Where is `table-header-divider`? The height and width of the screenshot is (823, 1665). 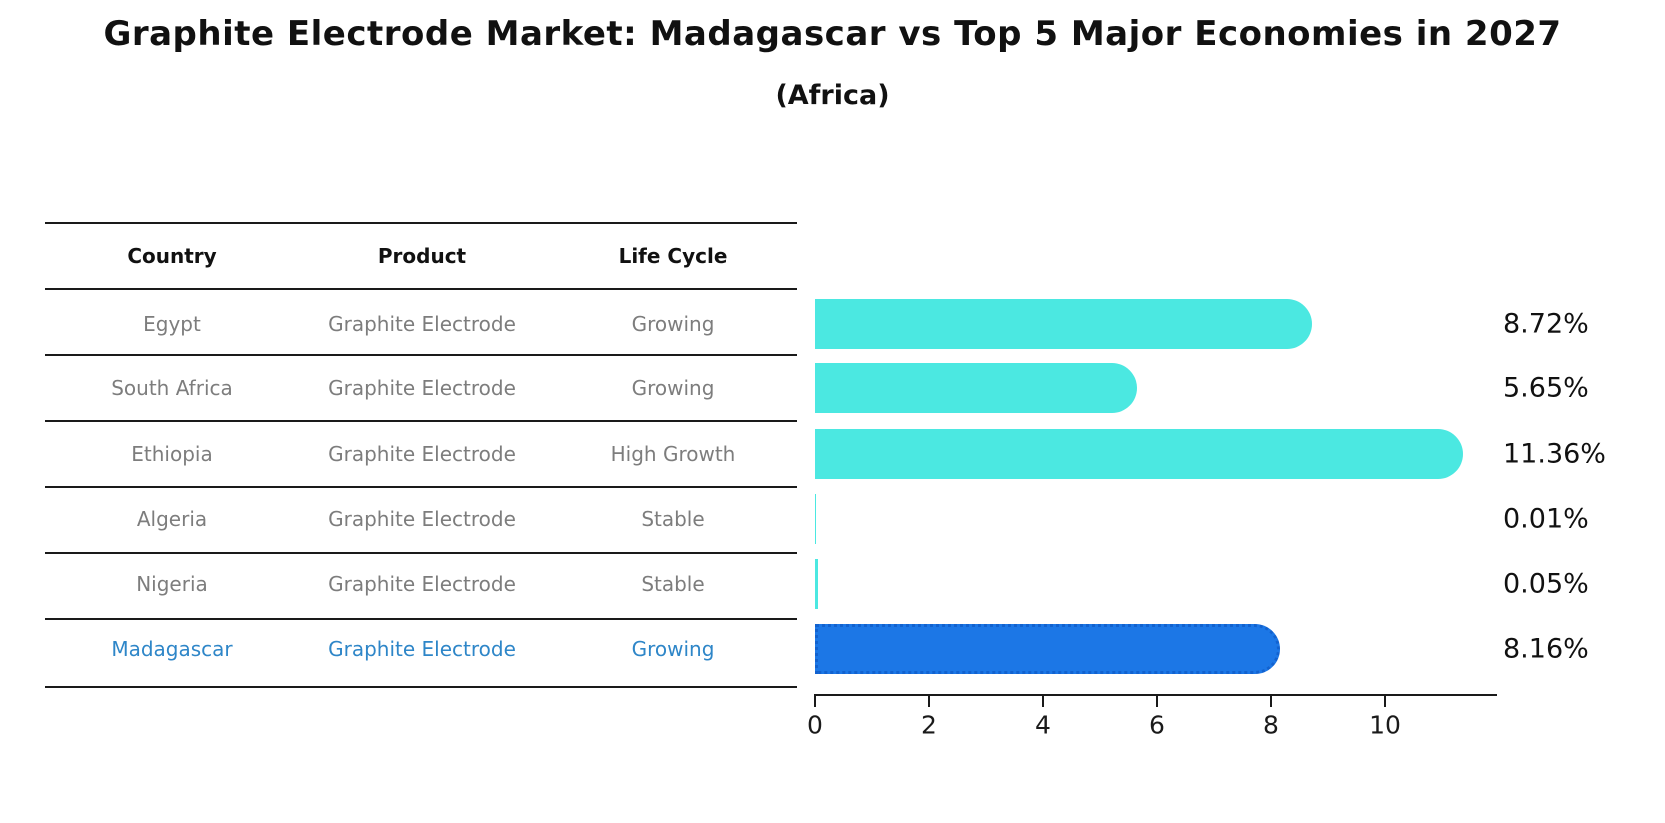 table-header-divider is located at coordinates (421, 289).